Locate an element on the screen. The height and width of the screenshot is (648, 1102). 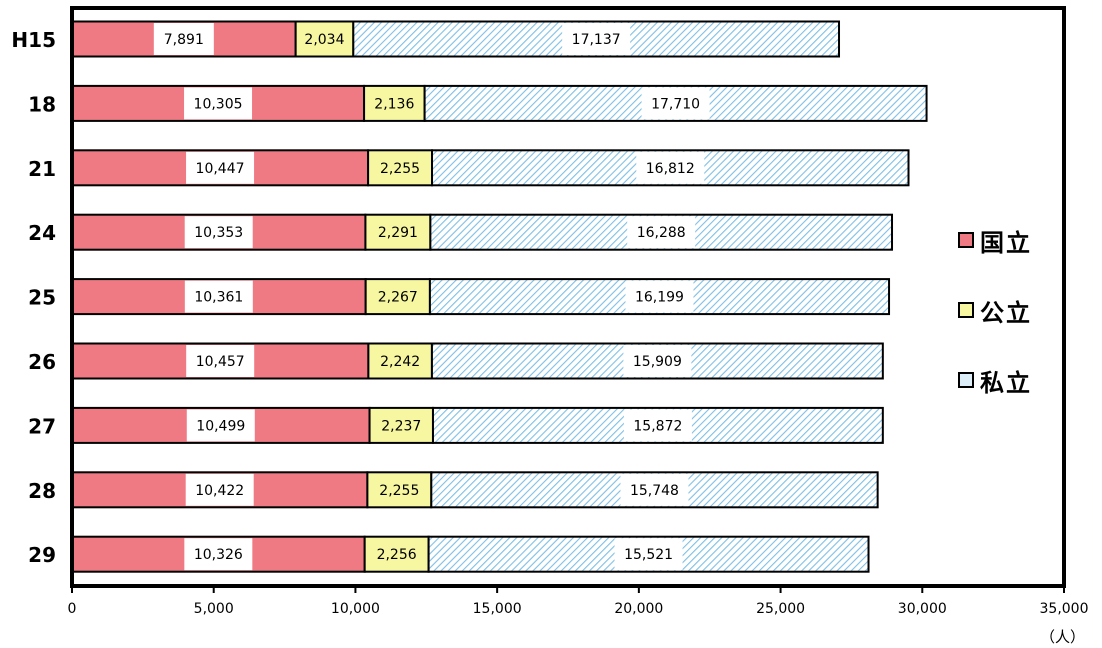
legend-swatch-national is located at coordinates (966, 240).